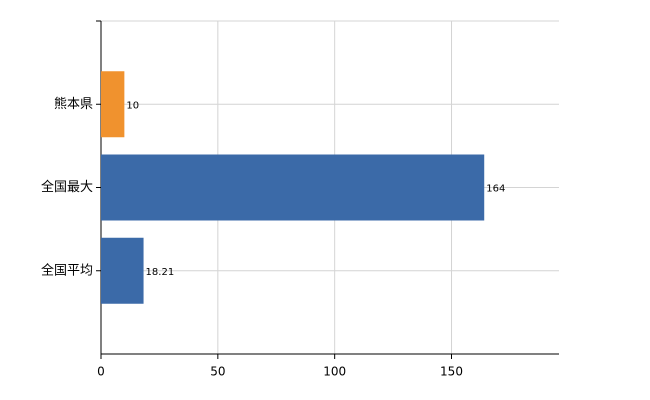 The image size is (650, 400). What do you see at coordinates (160, 272) in the screenshot?
I see `value-label: 18.21` at bounding box center [160, 272].